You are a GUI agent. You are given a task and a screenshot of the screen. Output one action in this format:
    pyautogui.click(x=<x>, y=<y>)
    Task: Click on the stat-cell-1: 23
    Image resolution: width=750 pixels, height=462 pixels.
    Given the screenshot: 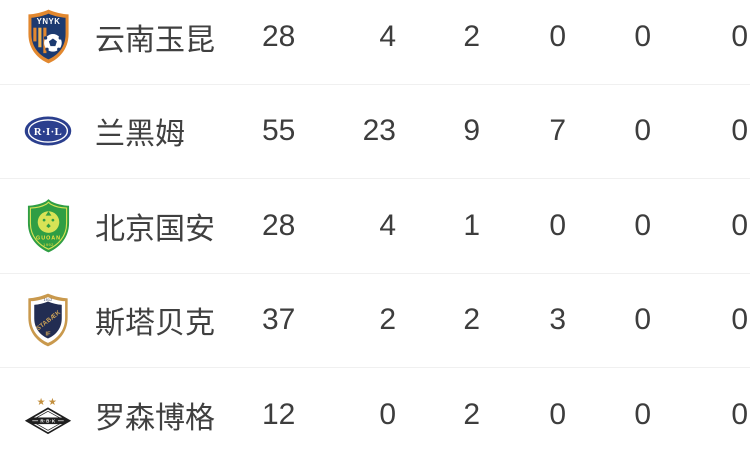 What is the action you would take?
    pyautogui.click(x=379, y=131)
    